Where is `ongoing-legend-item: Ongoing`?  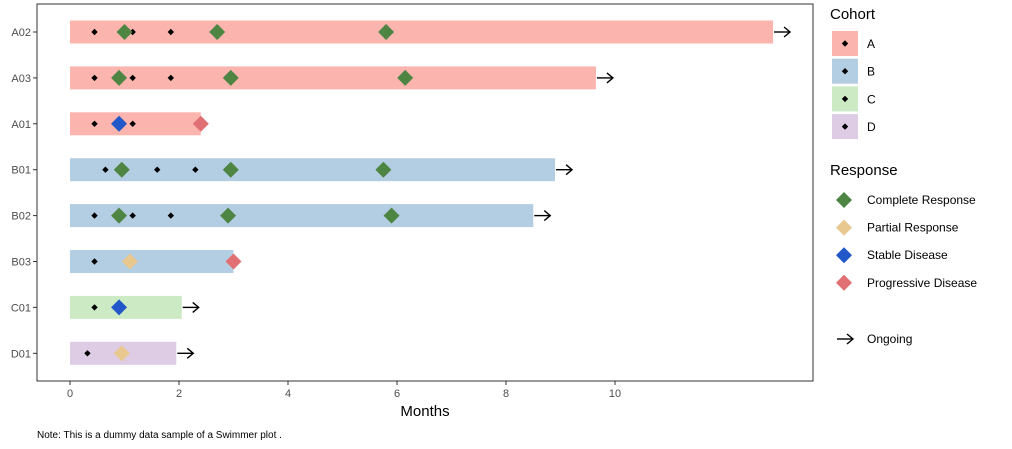 ongoing-legend-item: Ongoing is located at coordinates (874, 339).